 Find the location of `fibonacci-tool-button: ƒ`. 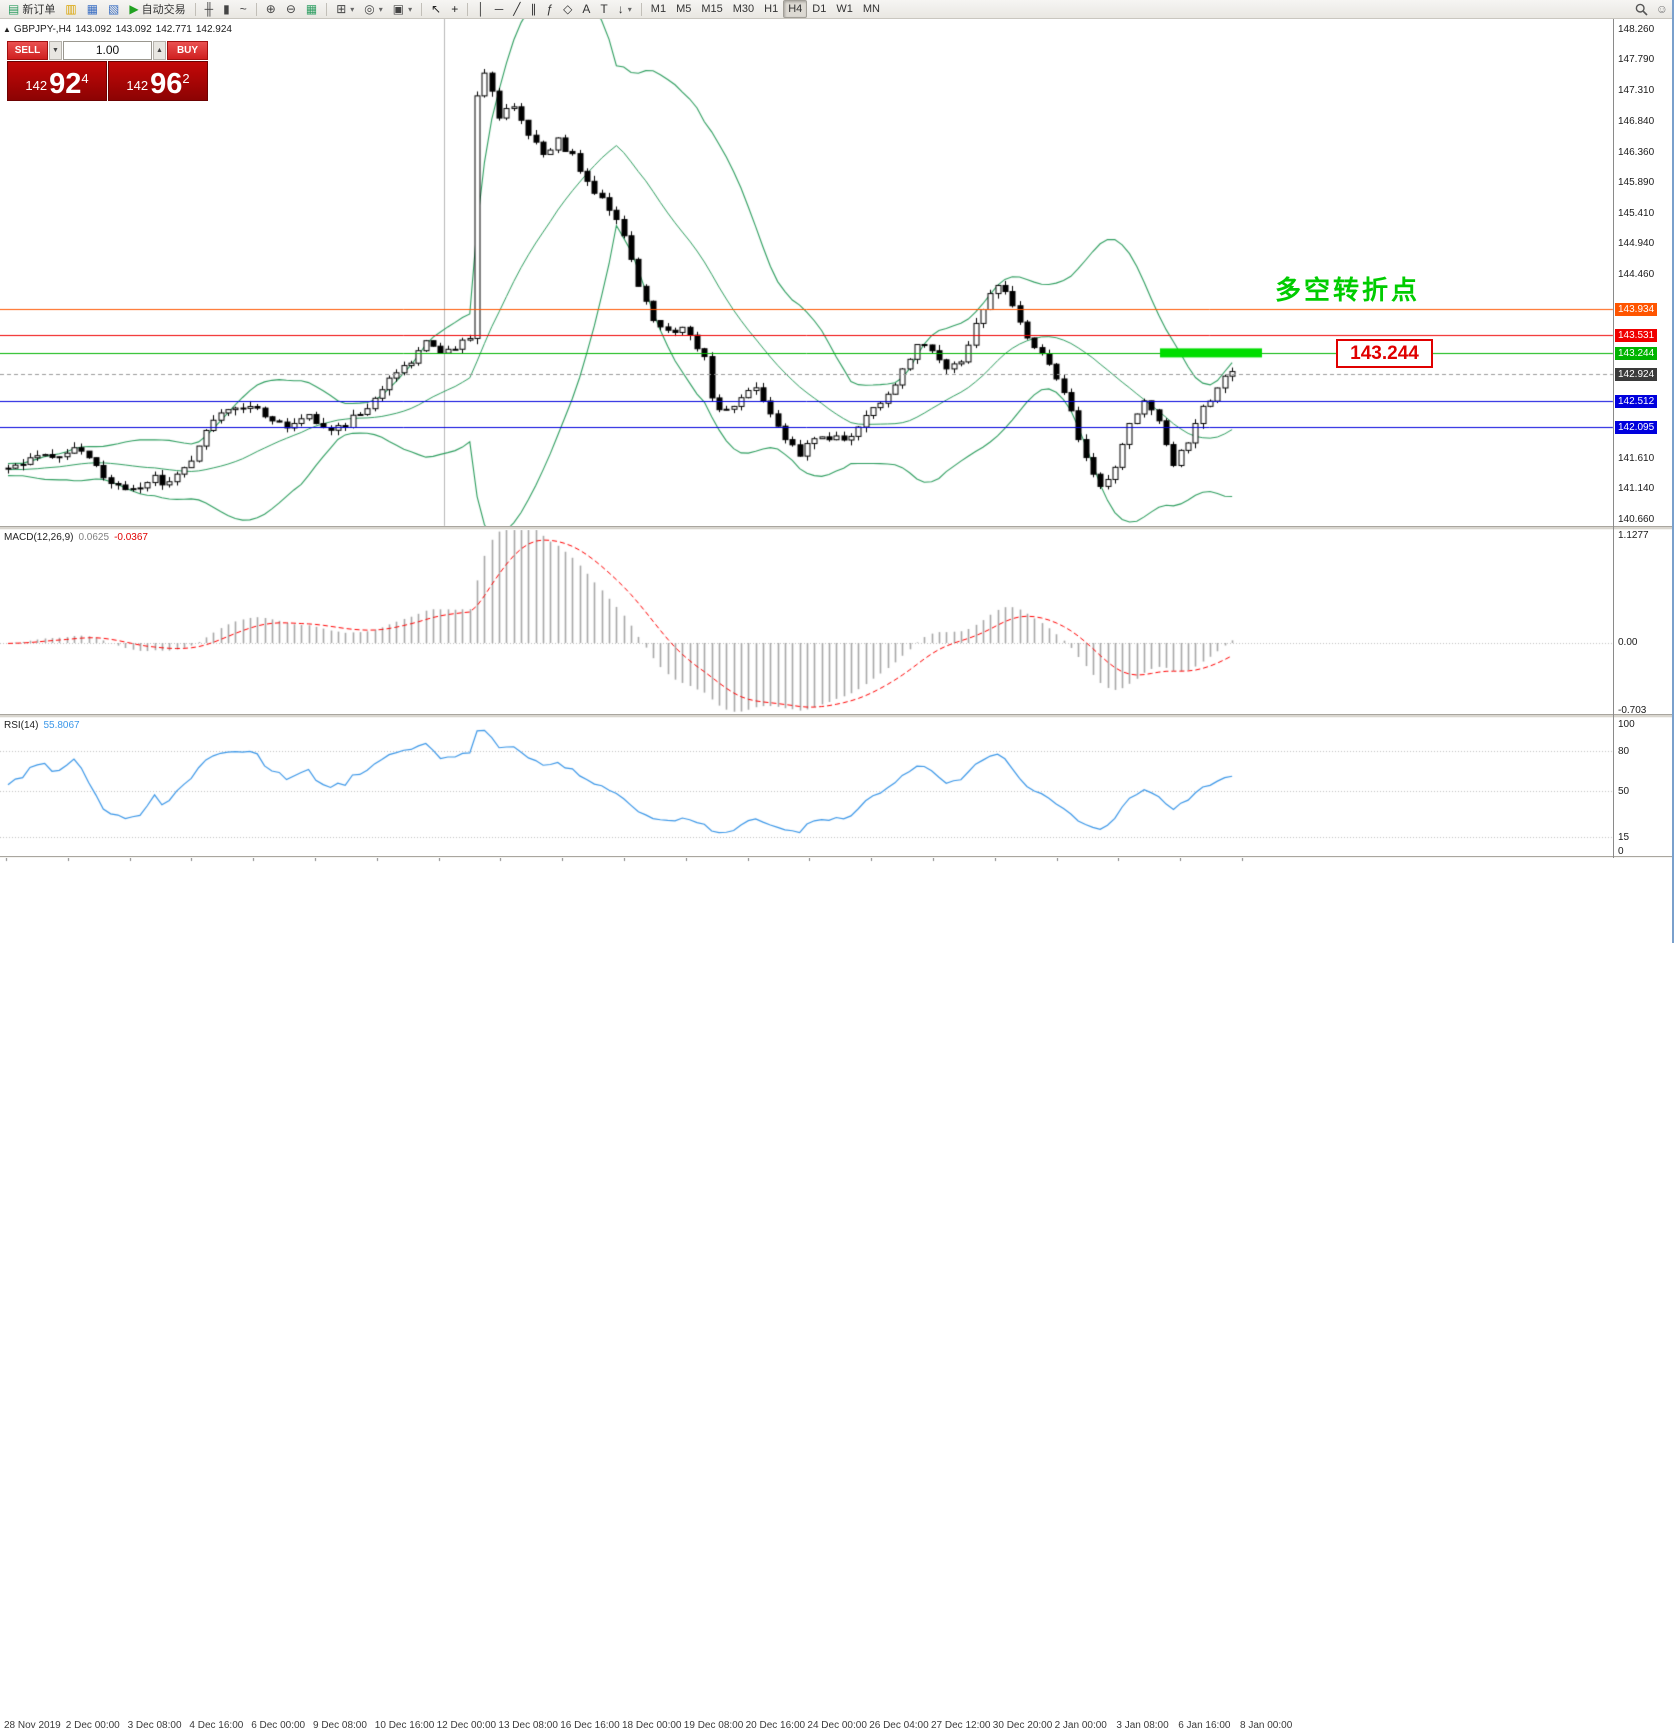

fibonacci-tool-button: ƒ is located at coordinates (549, 9).